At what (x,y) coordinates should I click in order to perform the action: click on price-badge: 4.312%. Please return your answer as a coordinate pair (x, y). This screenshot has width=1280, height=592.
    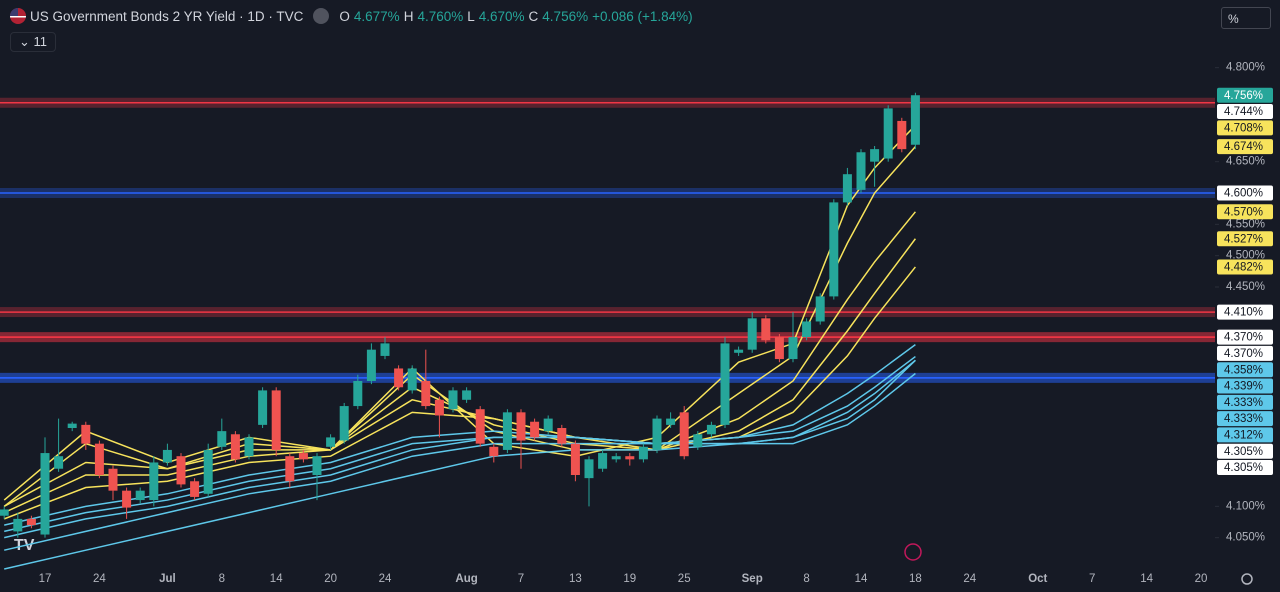
    Looking at the image, I should click on (1245, 435).